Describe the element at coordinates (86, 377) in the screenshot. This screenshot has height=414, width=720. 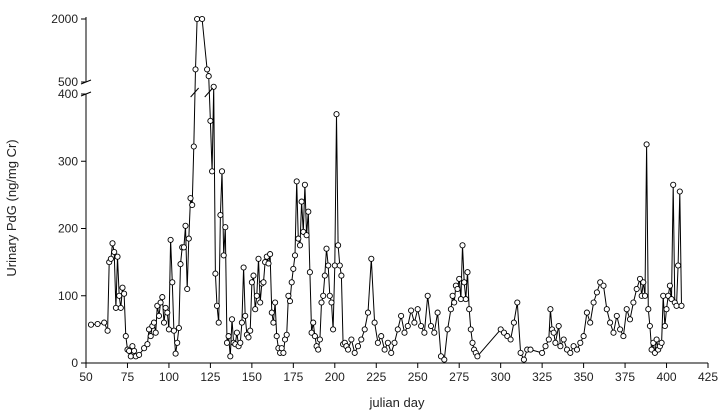
I see `x-tick-label: 50` at that location.